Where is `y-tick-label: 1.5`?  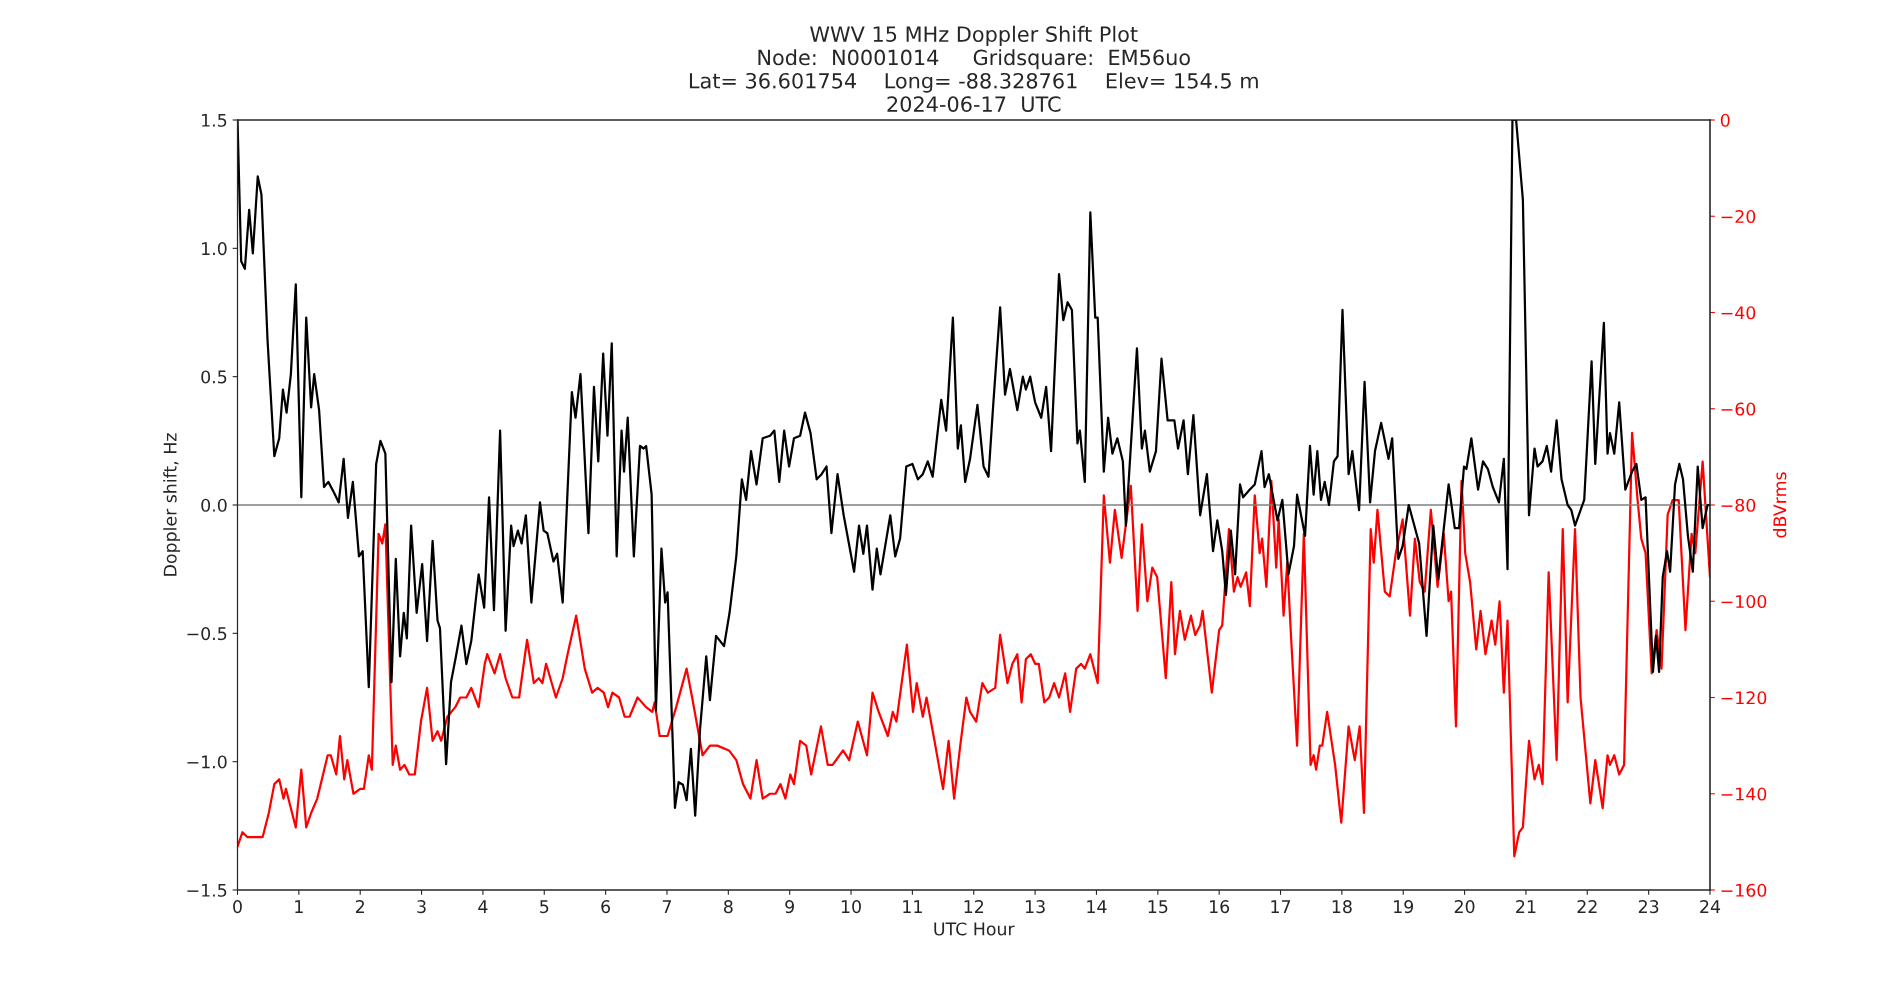
y-tick-label: 1.5 is located at coordinates (214, 120).